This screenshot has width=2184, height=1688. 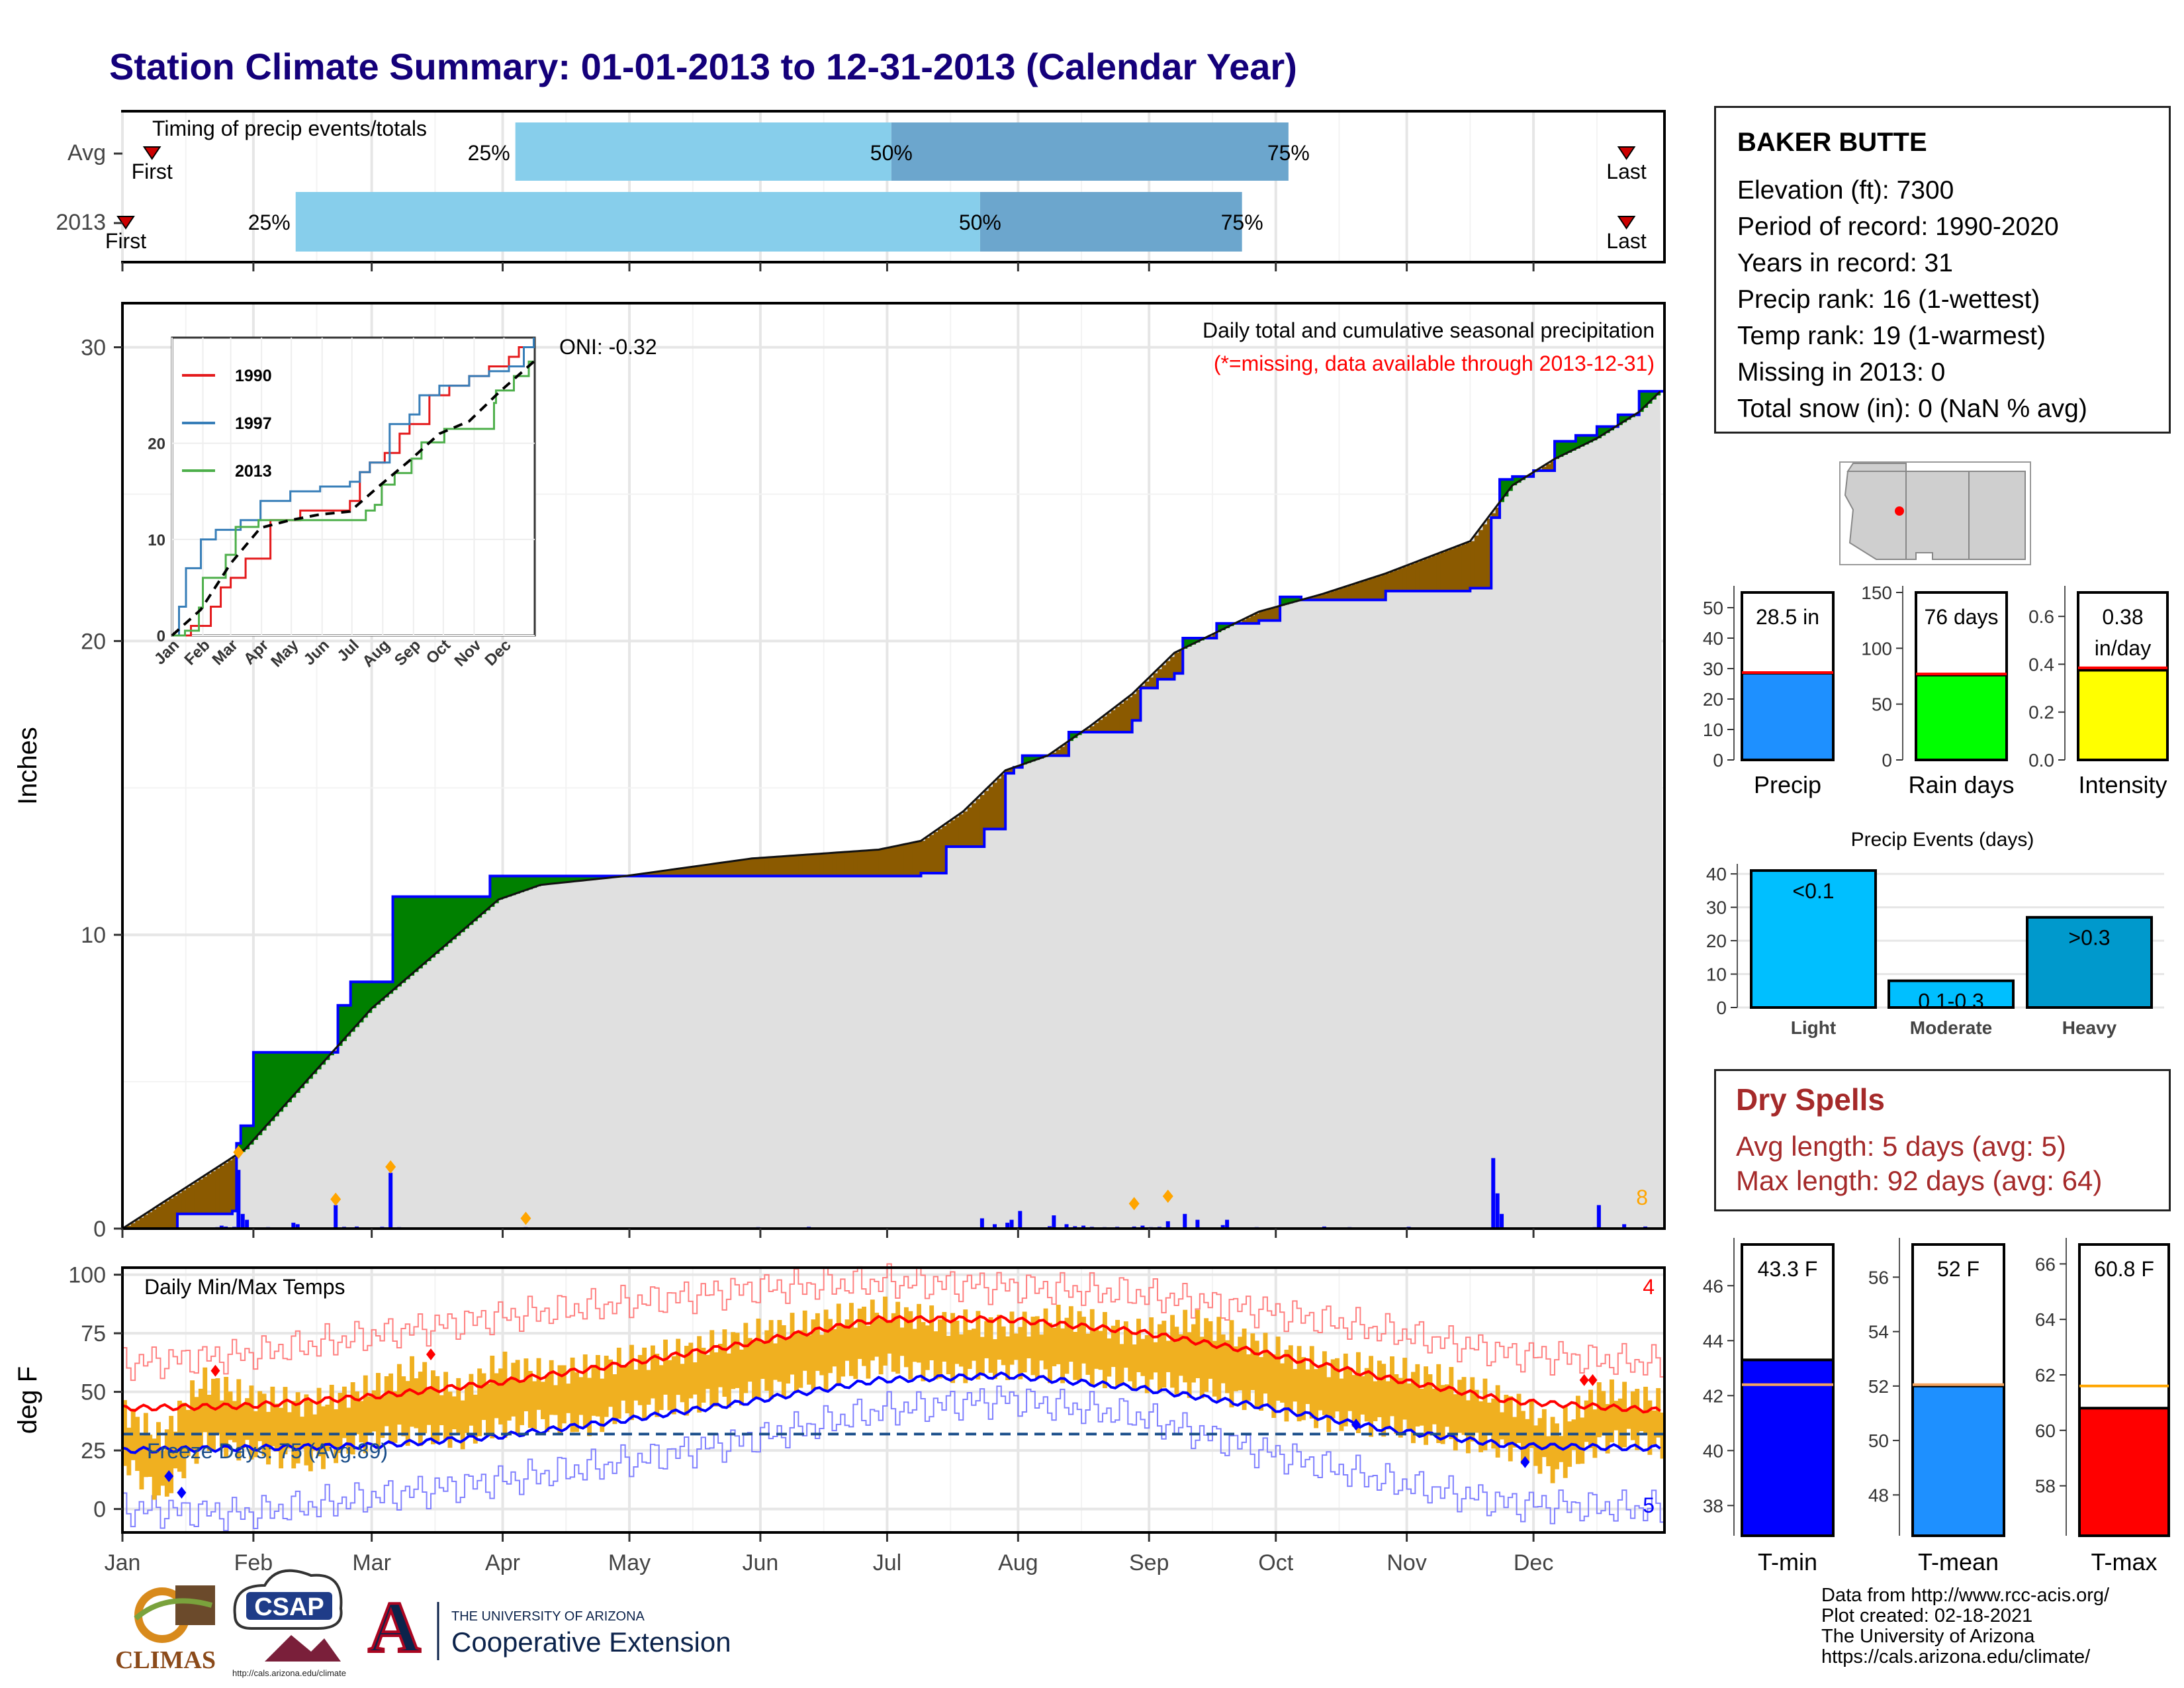 What do you see at coordinates (1814, 1027) in the screenshot?
I see `events-category-label: Light` at bounding box center [1814, 1027].